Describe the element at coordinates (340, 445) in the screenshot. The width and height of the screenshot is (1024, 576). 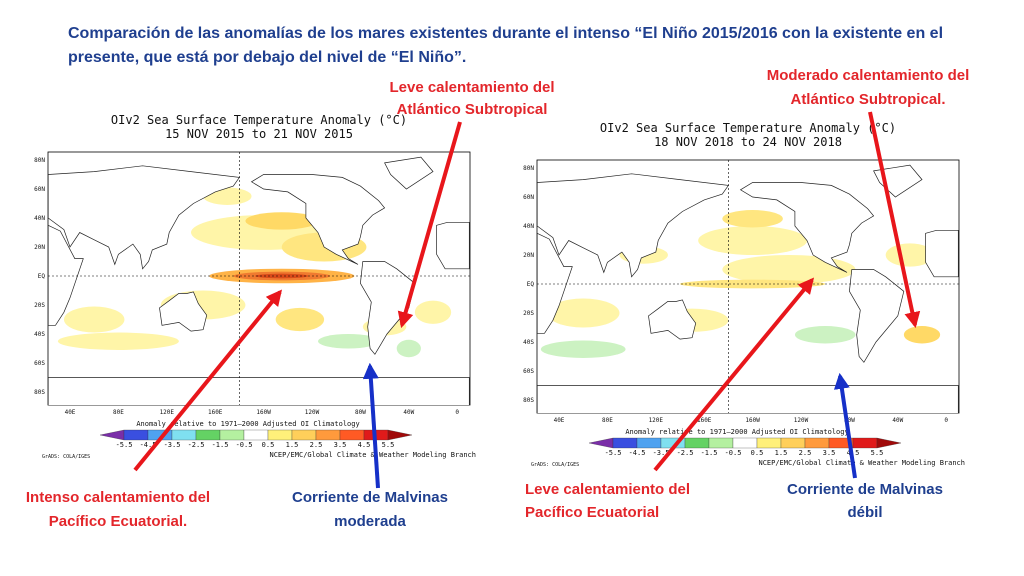
I see `colorbar-label: 3.5` at that location.